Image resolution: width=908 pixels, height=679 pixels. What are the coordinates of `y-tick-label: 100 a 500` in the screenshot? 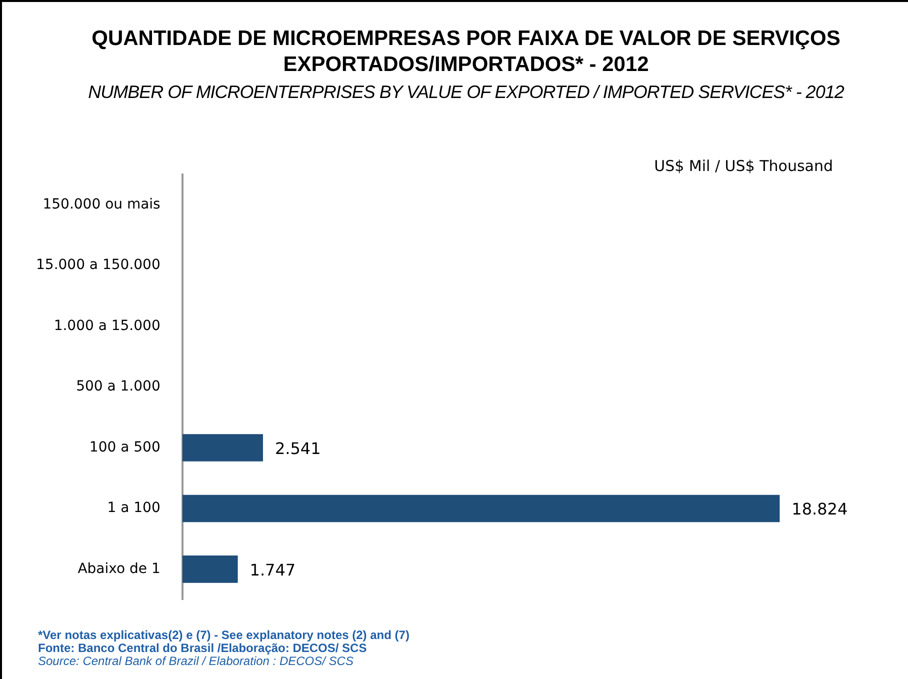 It's located at (124, 447).